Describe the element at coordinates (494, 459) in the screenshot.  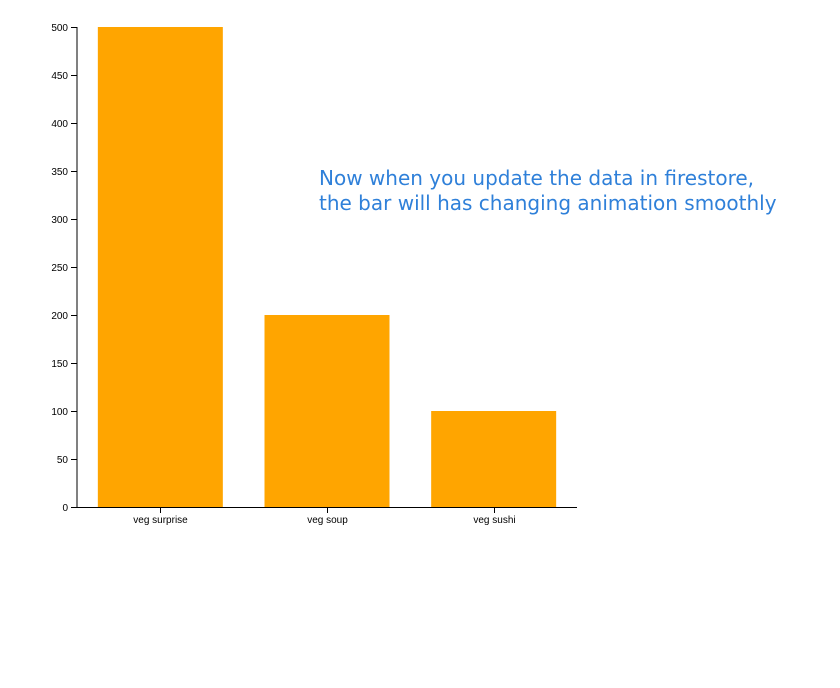
I see `bar-veg-sushi` at that location.